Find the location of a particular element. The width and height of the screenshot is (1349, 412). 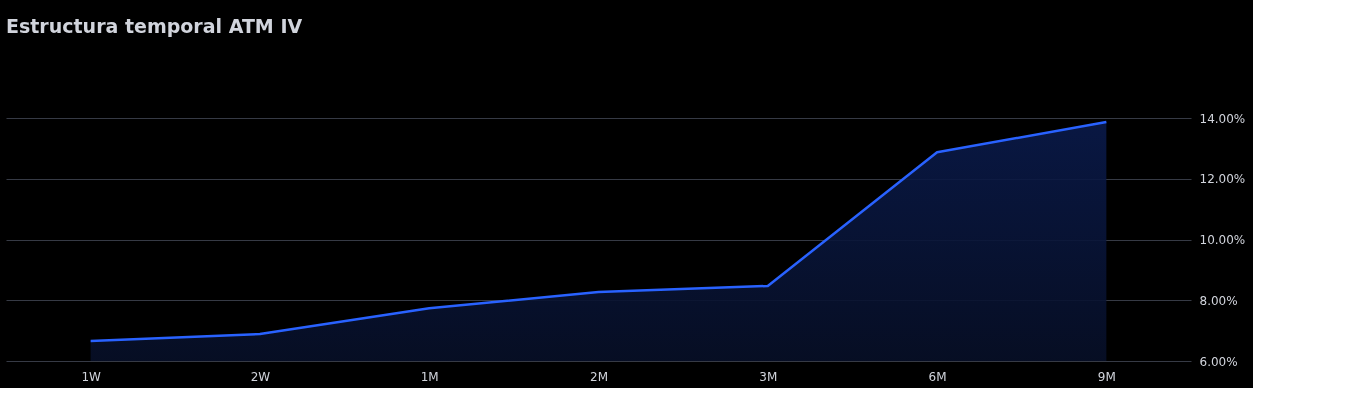

y-tick-label: 12.00% is located at coordinates (1222, 179).